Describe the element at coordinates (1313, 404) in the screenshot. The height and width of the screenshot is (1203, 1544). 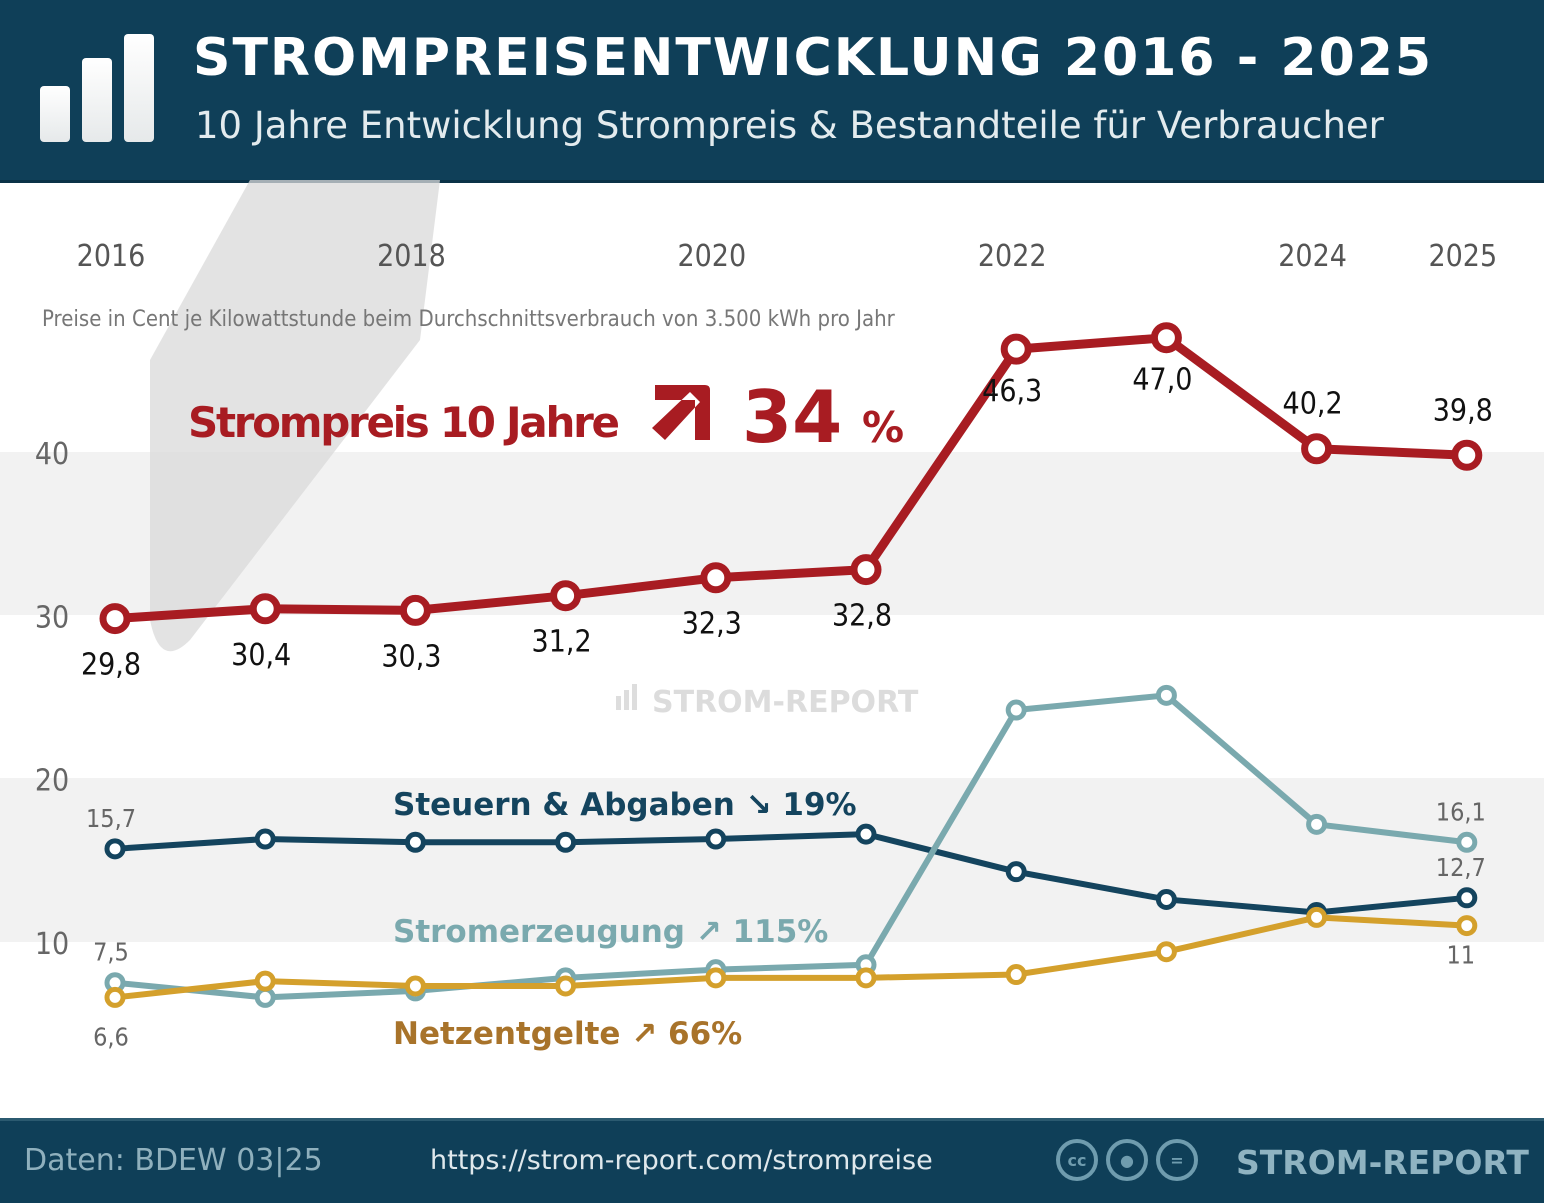
I see `data-label: 40,2` at that location.